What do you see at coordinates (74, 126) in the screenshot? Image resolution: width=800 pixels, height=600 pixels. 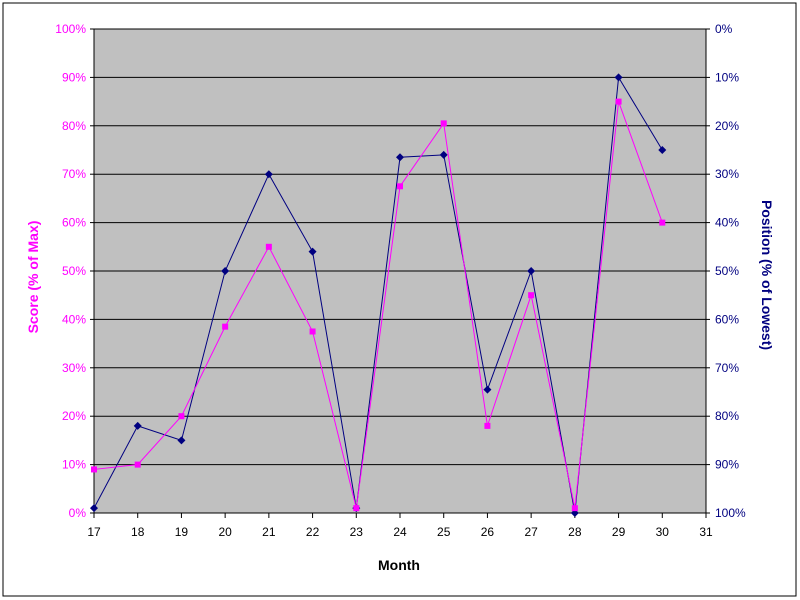 I see `y-tick-label: 80%` at bounding box center [74, 126].